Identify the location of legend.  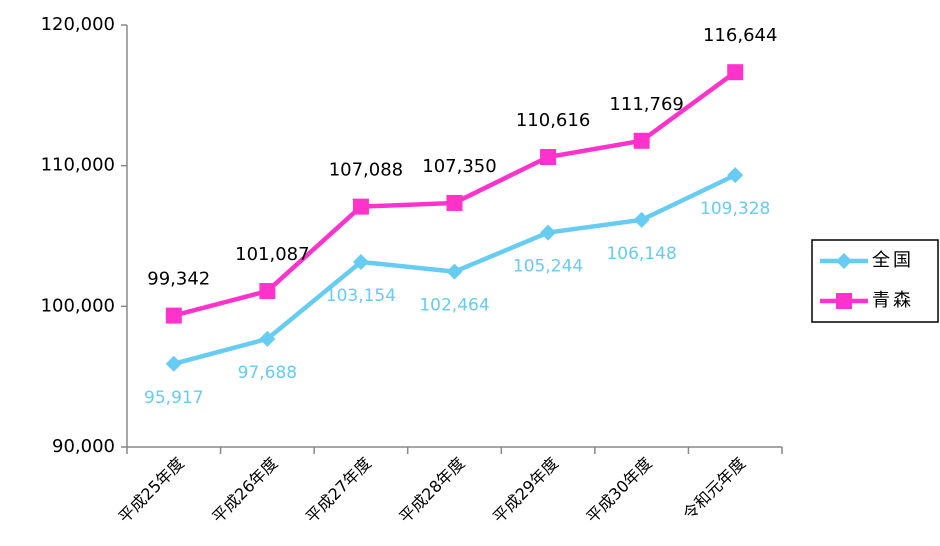
(875, 281).